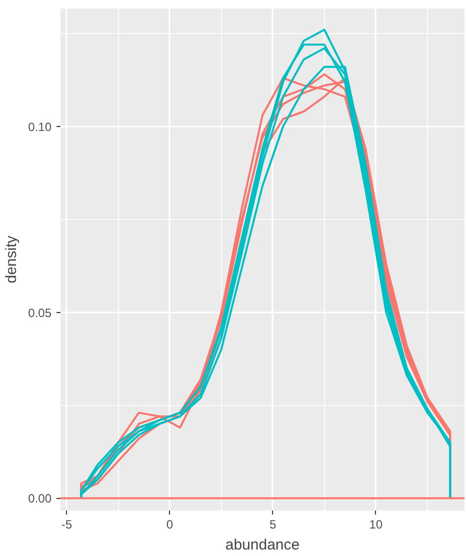 The width and height of the screenshot is (466, 556). What do you see at coordinates (66, 525) in the screenshot?
I see `x-tick-label: -5` at bounding box center [66, 525].